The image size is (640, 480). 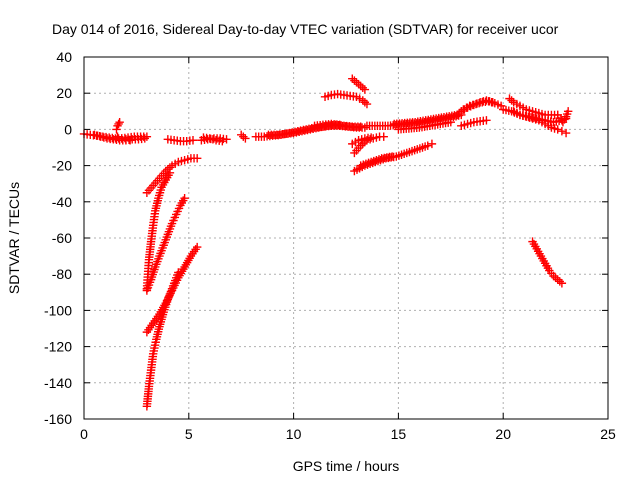 What do you see at coordinates (399, 434) in the screenshot?
I see `x-tick-label: 15` at bounding box center [399, 434].